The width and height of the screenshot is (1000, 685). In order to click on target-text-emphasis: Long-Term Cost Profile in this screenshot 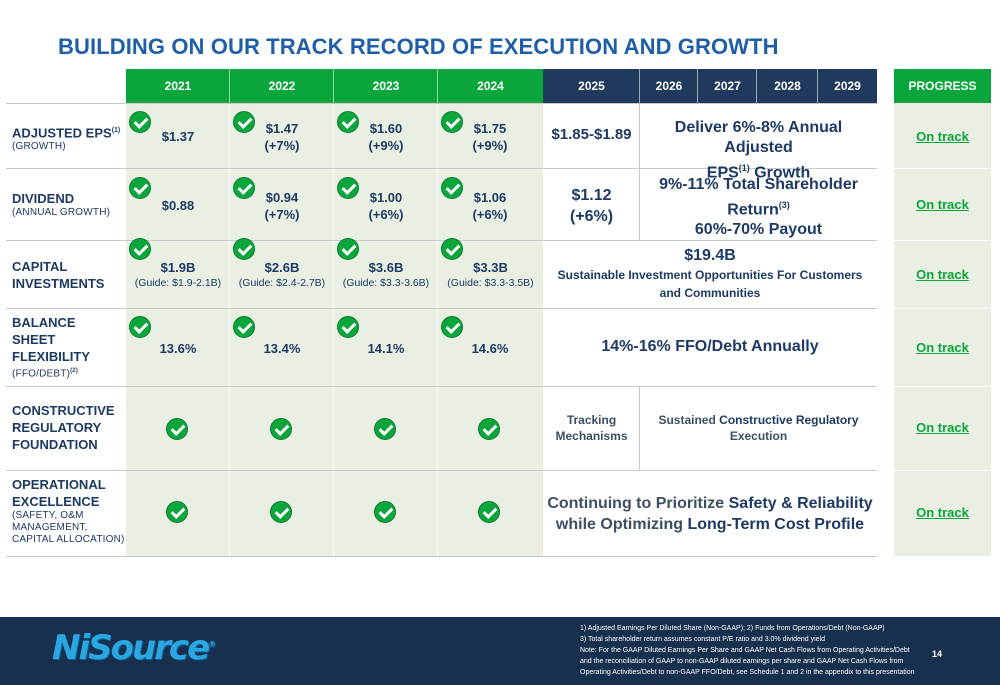, I will do `click(776, 524)`.